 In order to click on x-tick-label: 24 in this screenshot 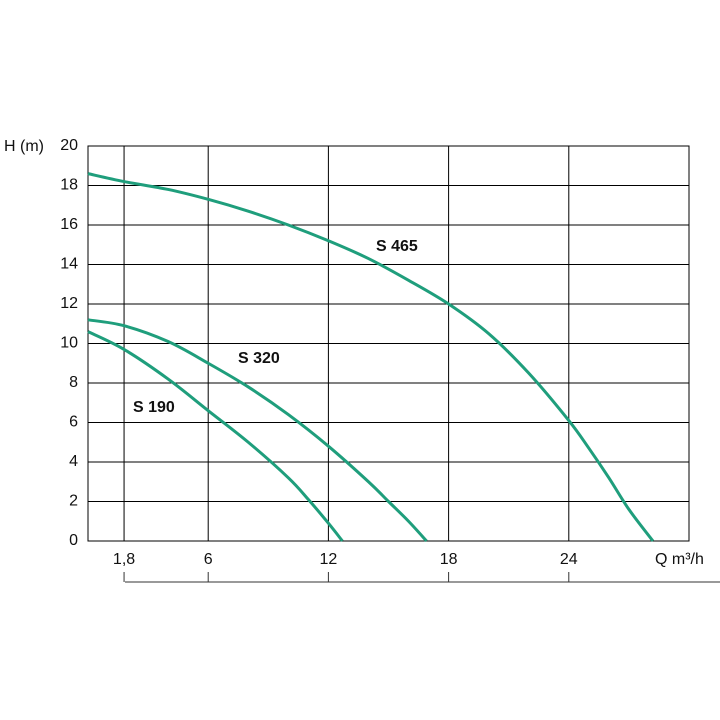, I will do `click(569, 559)`.